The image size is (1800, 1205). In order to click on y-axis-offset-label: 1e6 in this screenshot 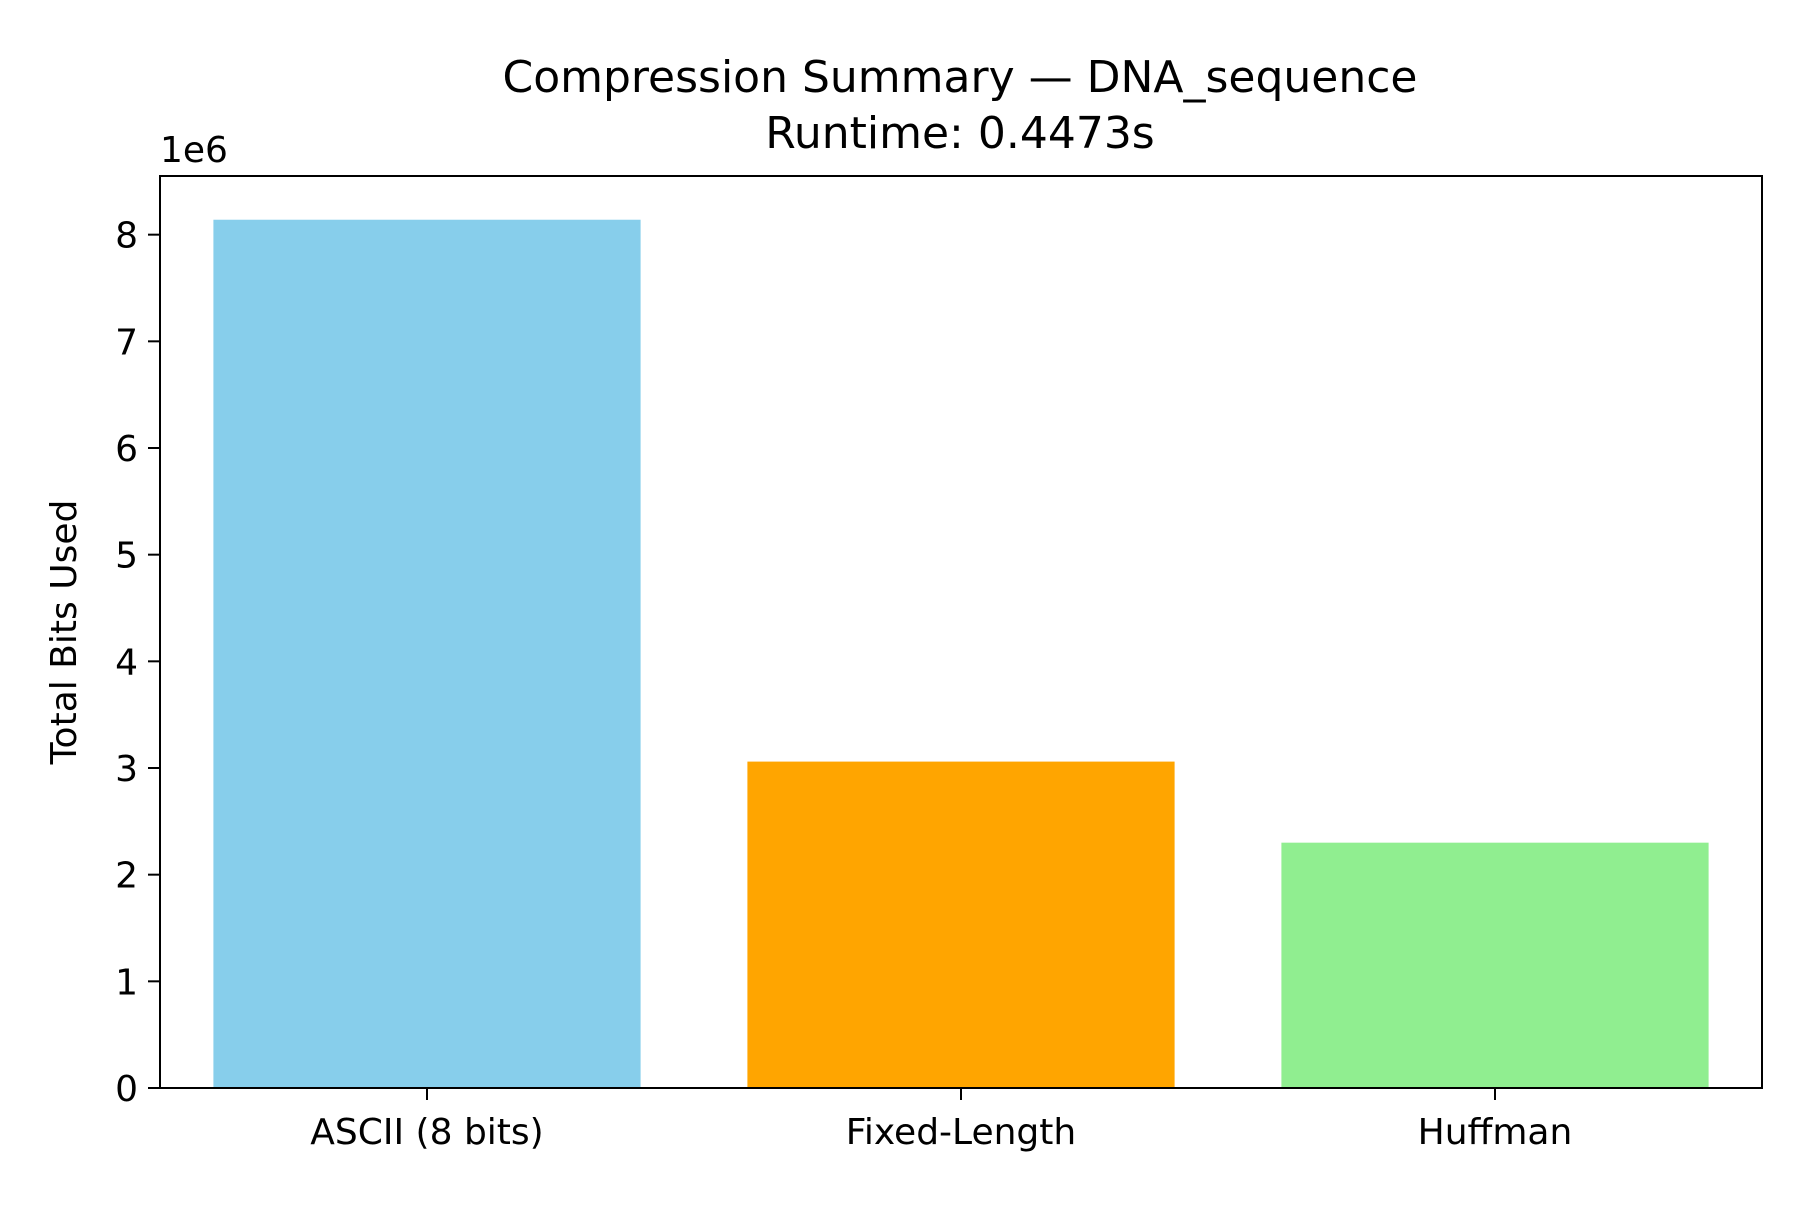, I will do `click(194, 150)`.